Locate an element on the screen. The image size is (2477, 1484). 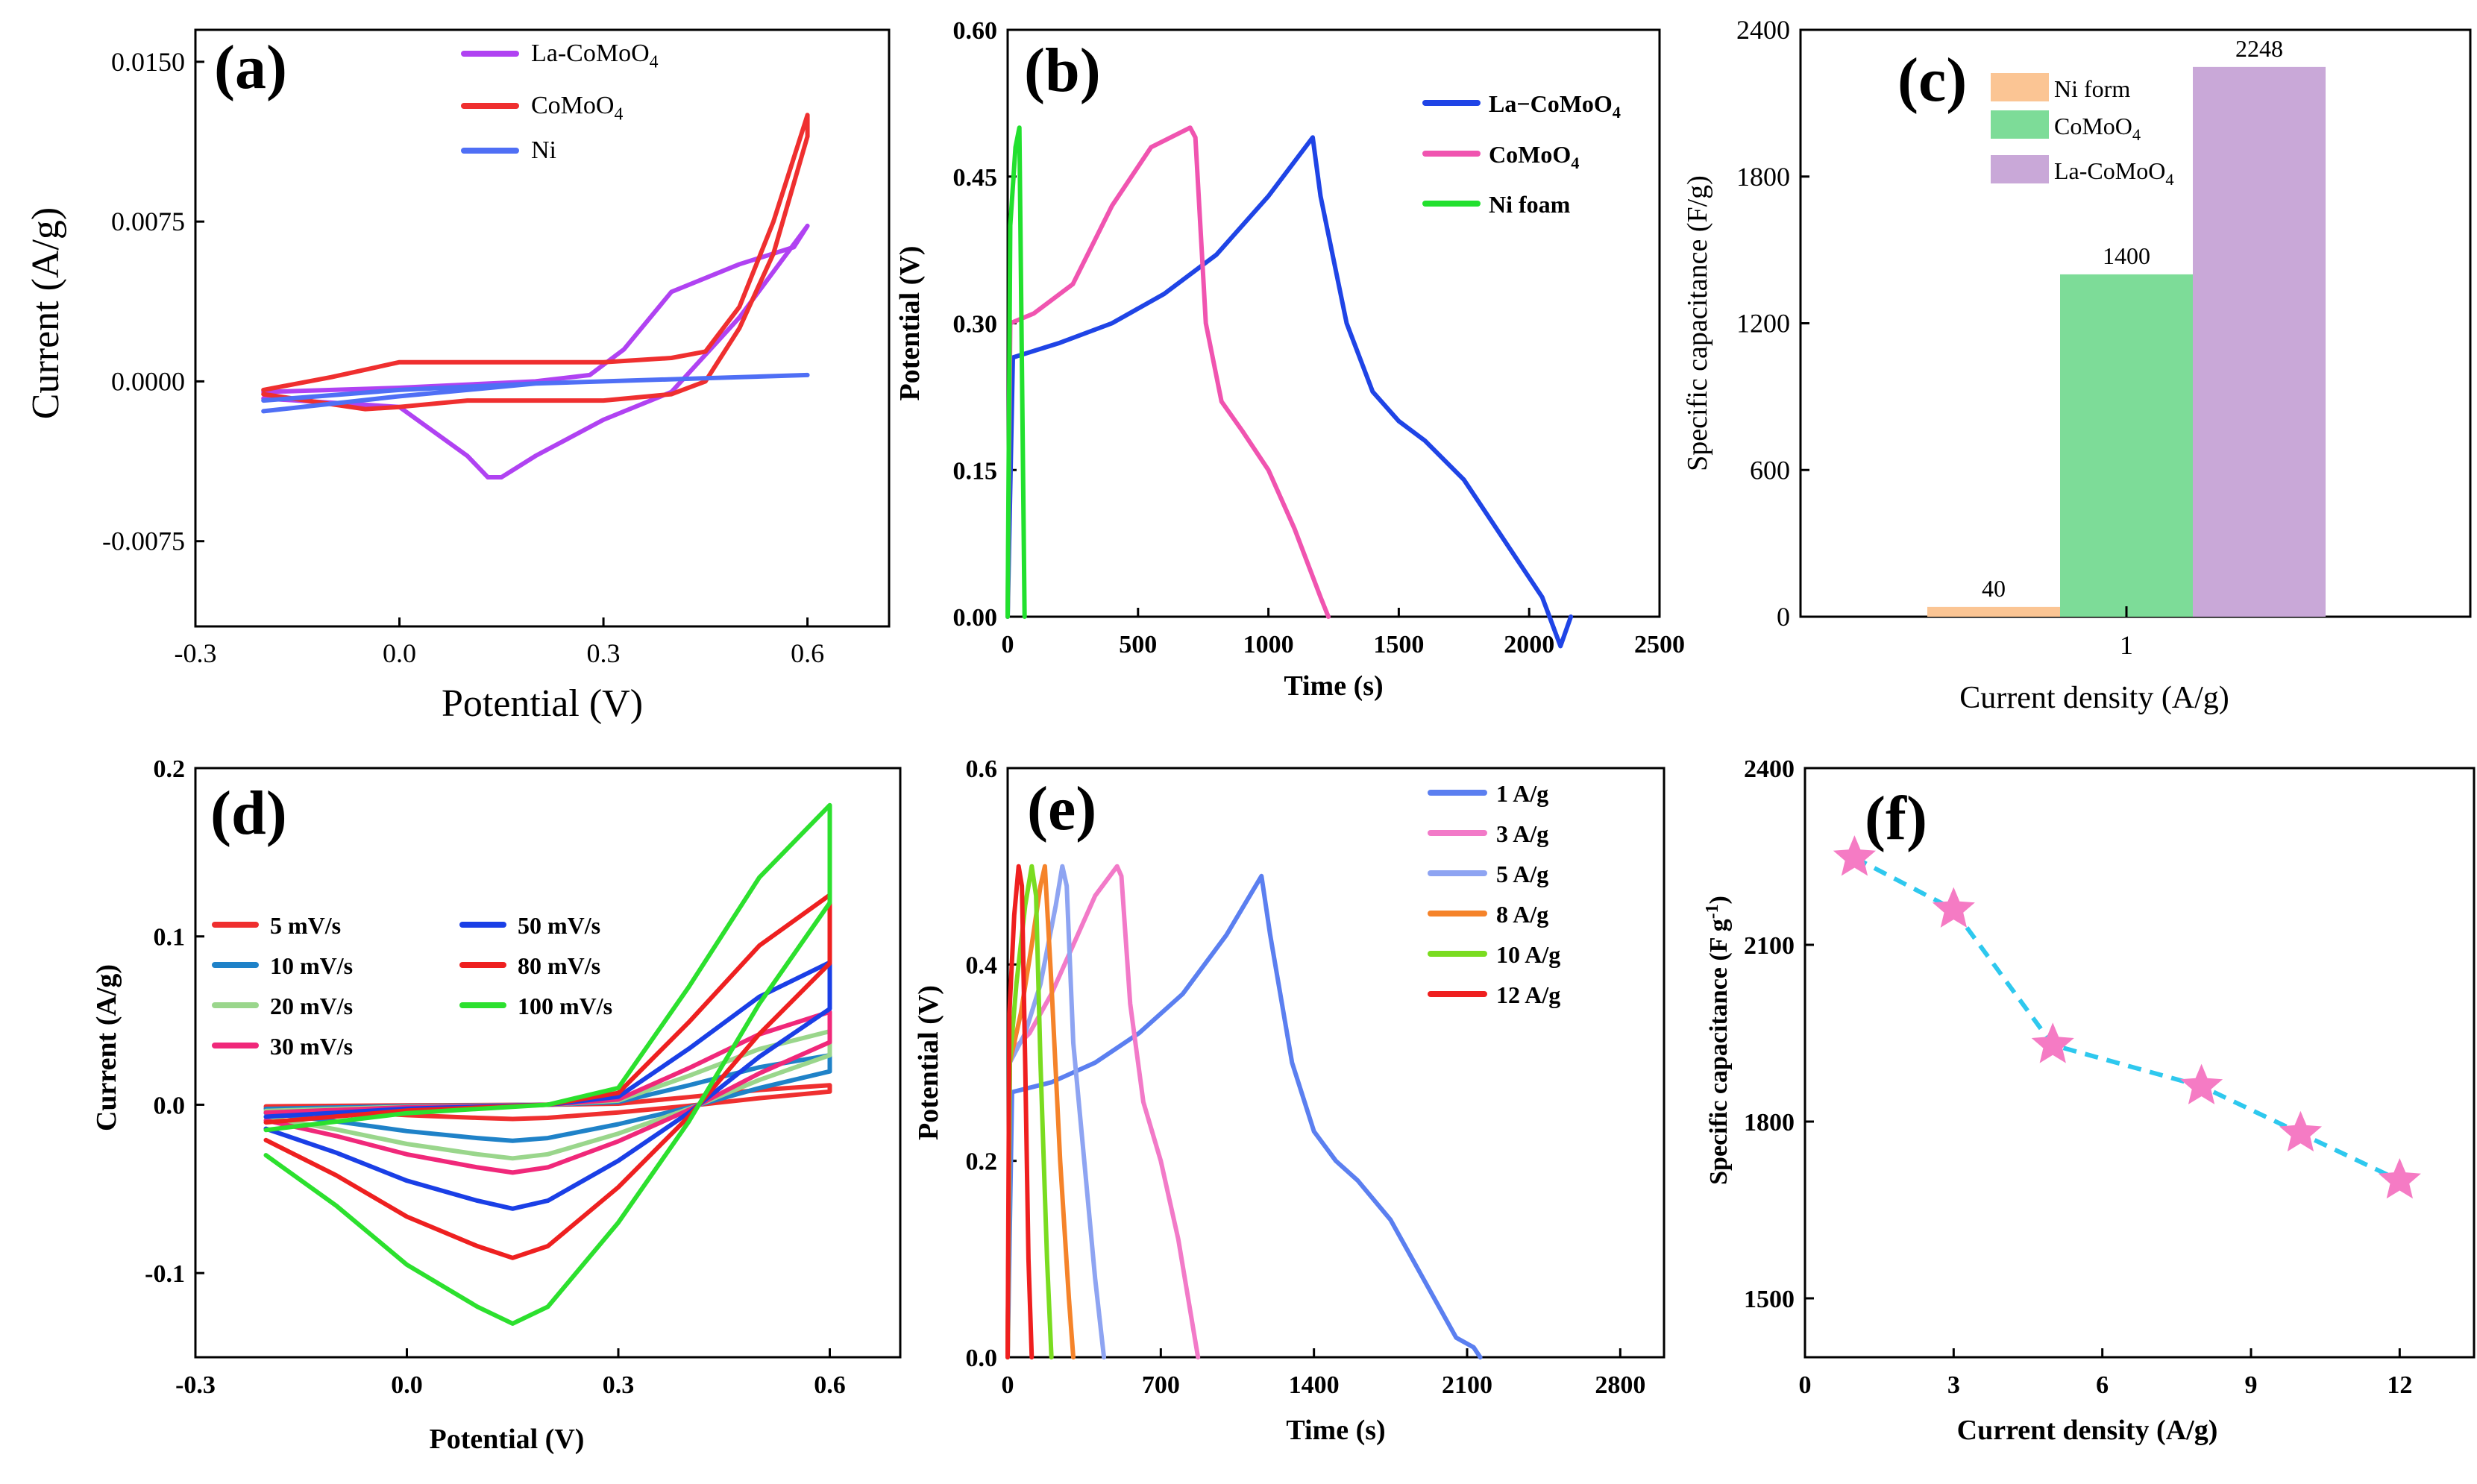
gcd-curve-12 A/g is located at coordinates (1020, 1112).